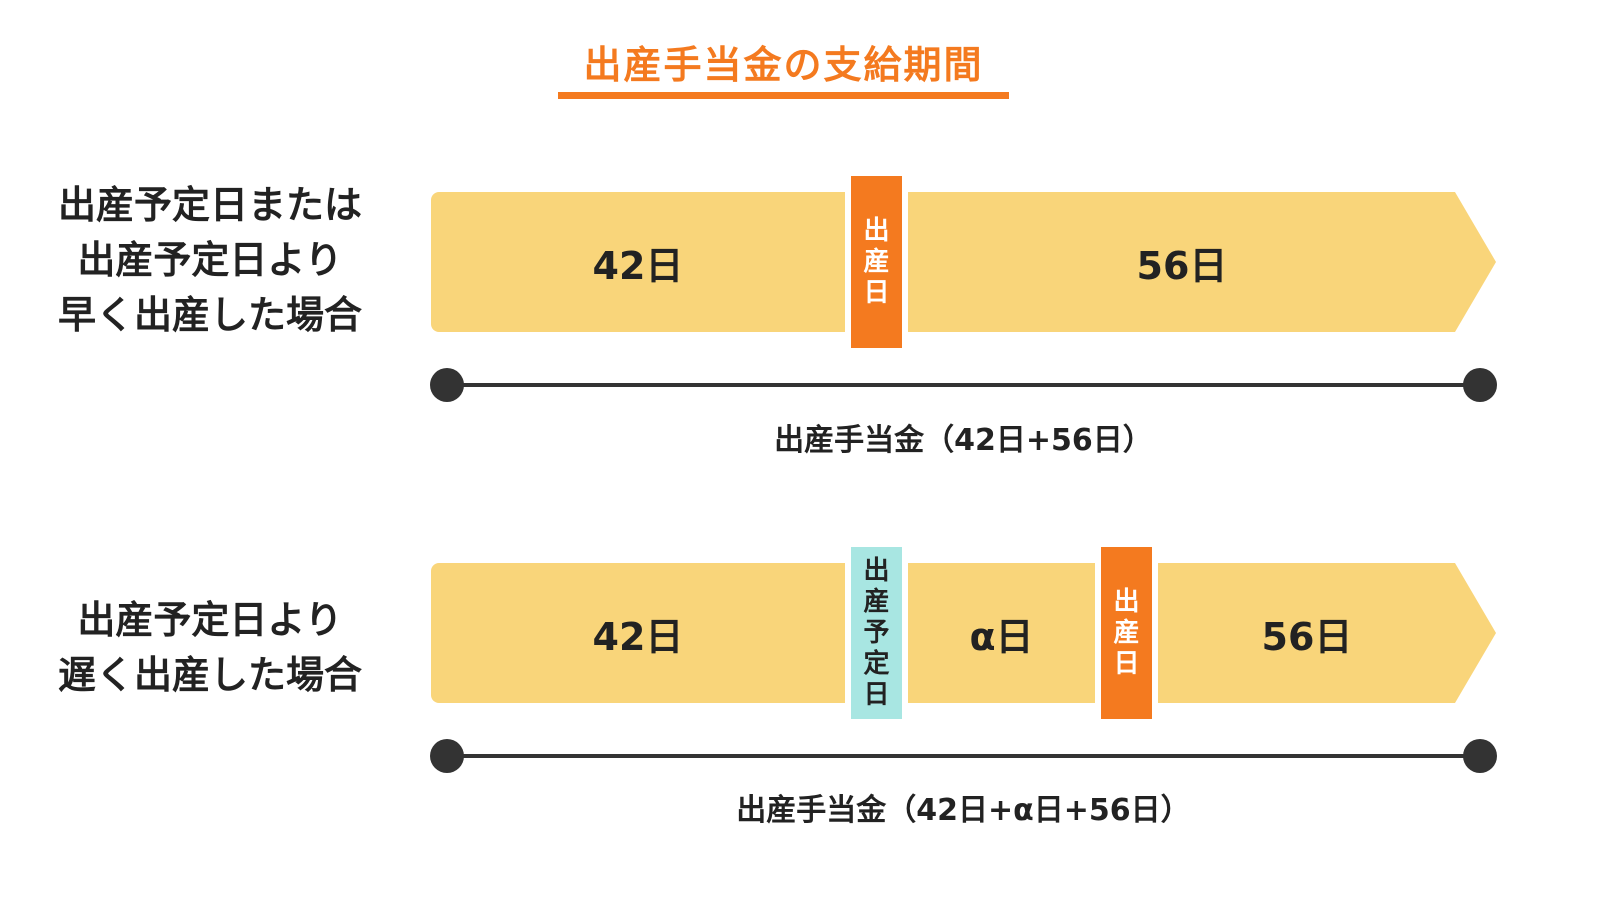 The width and height of the screenshot is (1601, 919). What do you see at coordinates (209, 315) in the screenshot?
I see `row1-label-line: 早く出産した場合` at bounding box center [209, 315].